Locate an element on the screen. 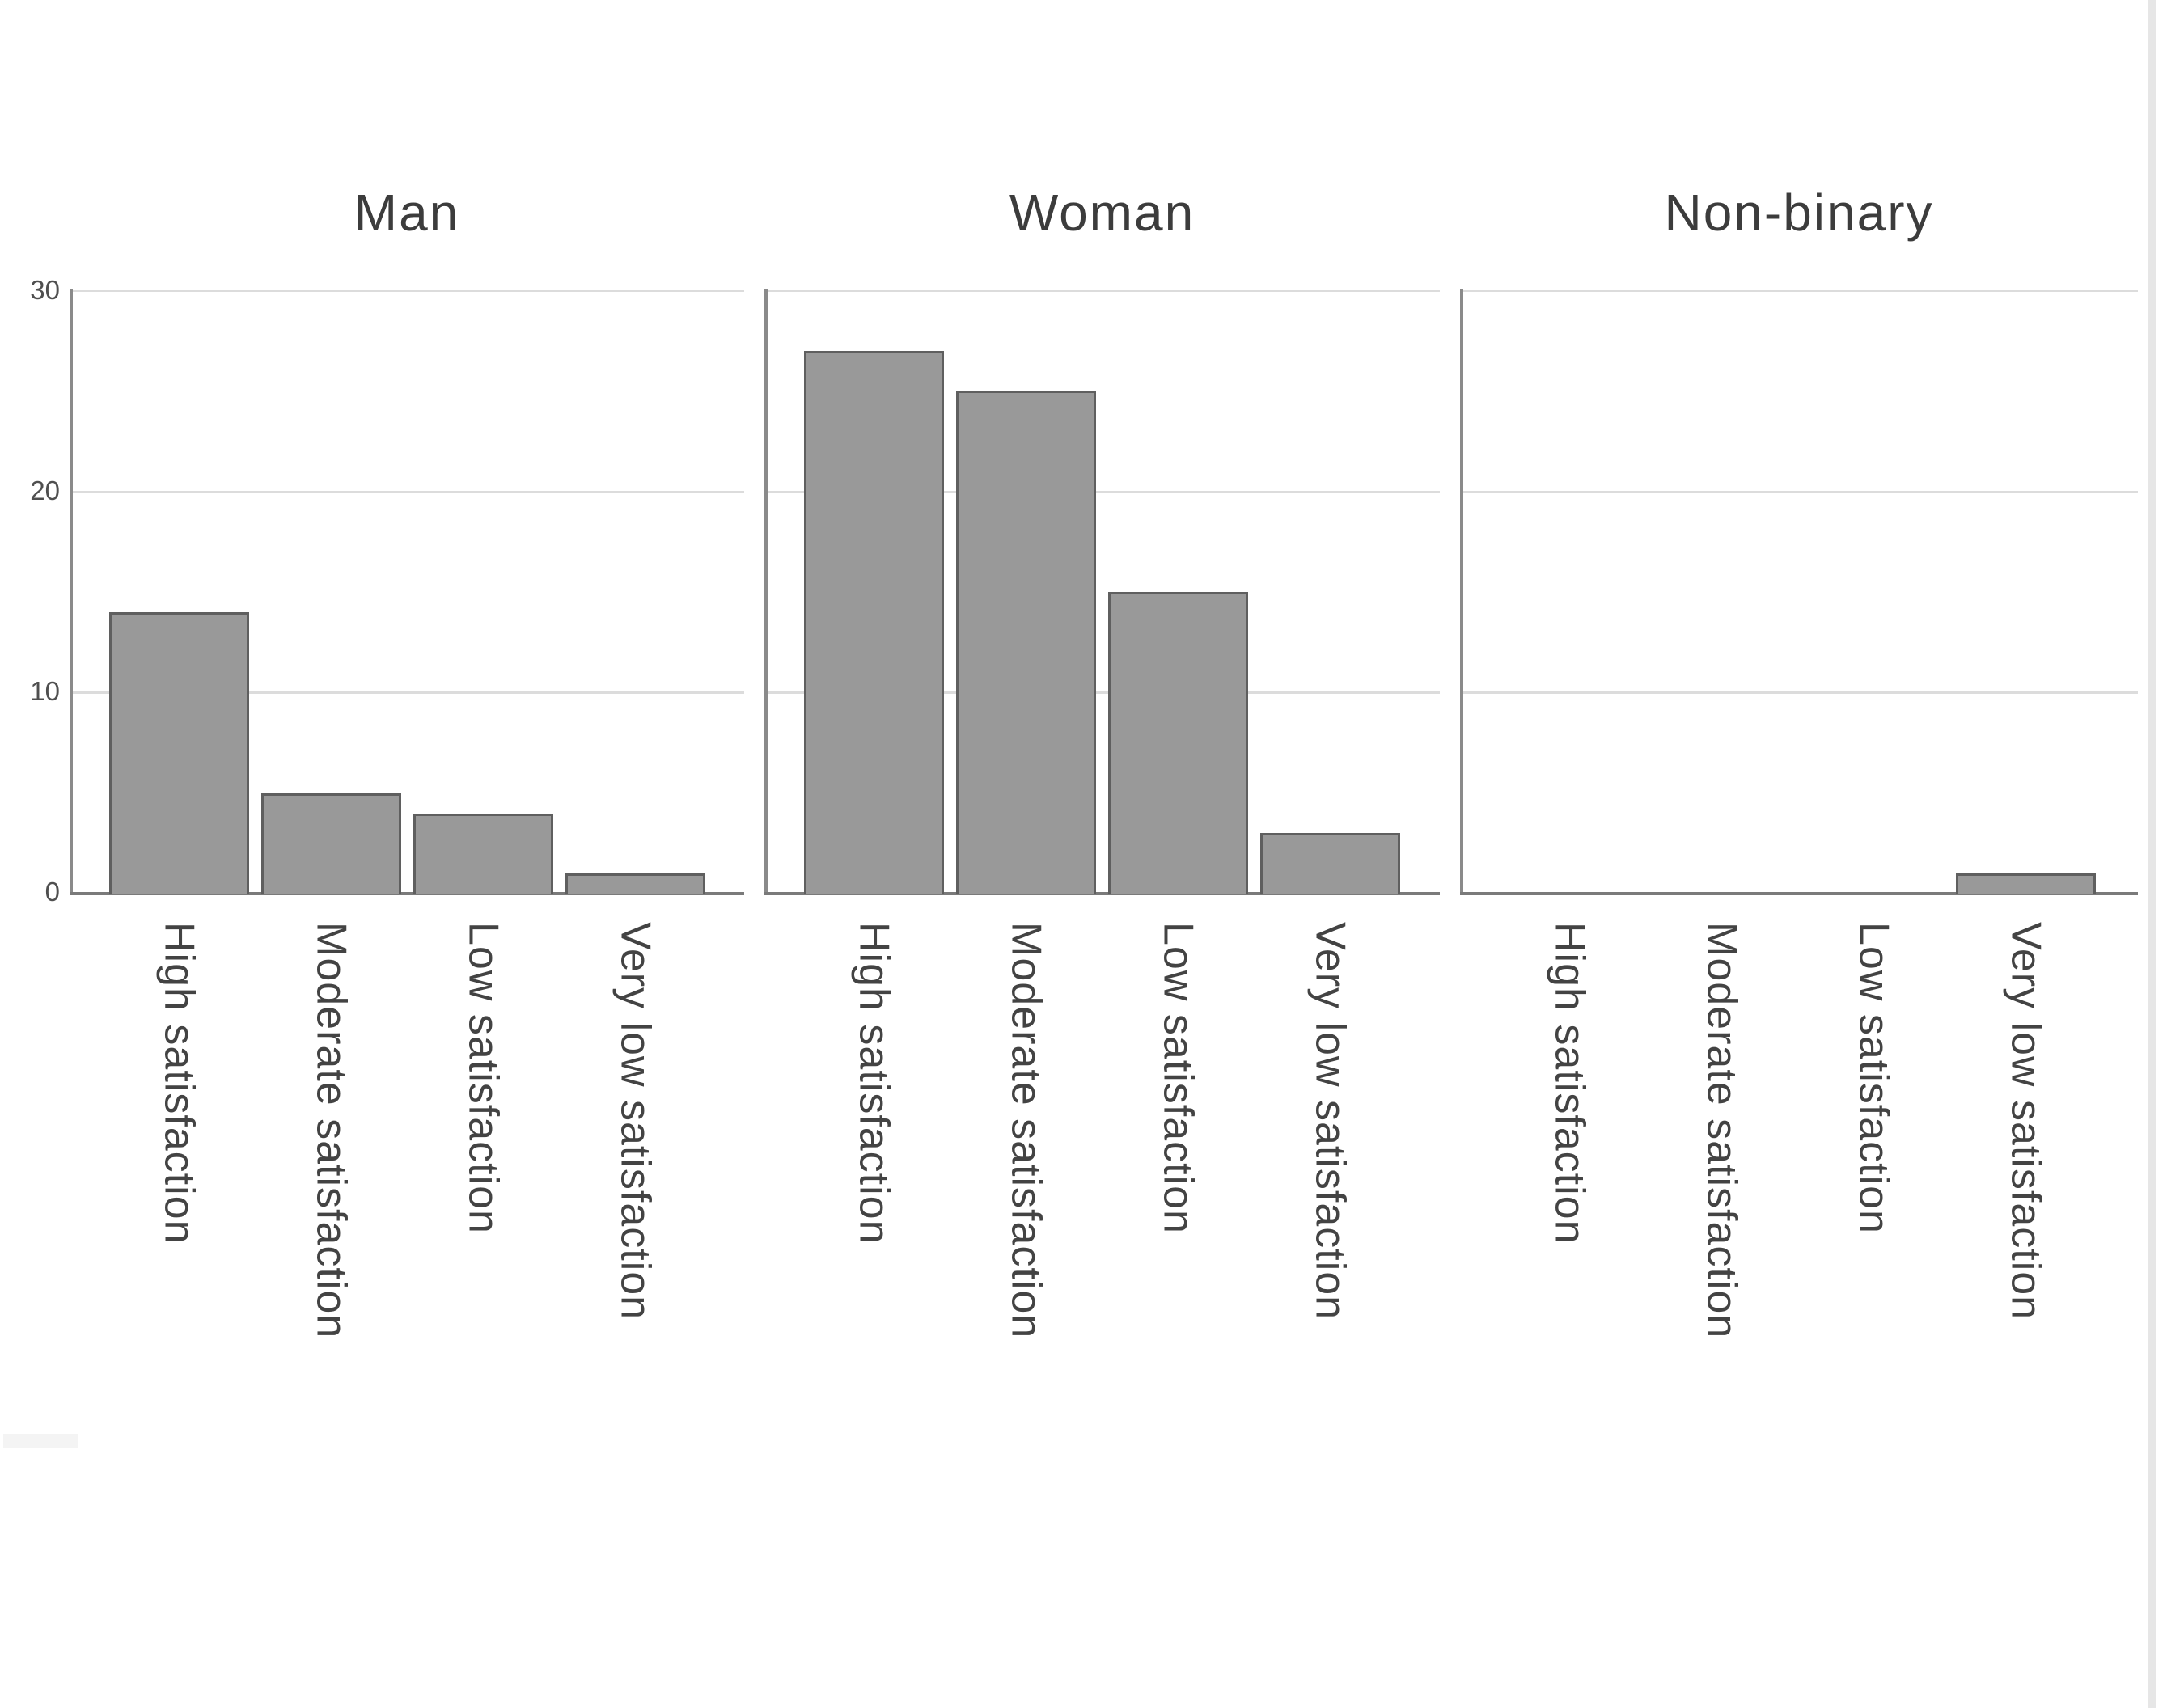 The height and width of the screenshot is (1708, 2184). x-tick-label-woman-very-low-satisfaction: Very low satisfaction is located at coordinates (1330, 1122).